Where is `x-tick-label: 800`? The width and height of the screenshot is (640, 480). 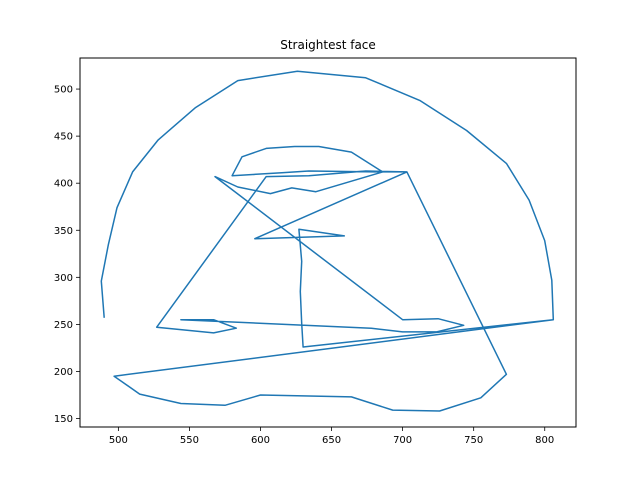
x-tick-label: 800 is located at coordinates (544, 440).